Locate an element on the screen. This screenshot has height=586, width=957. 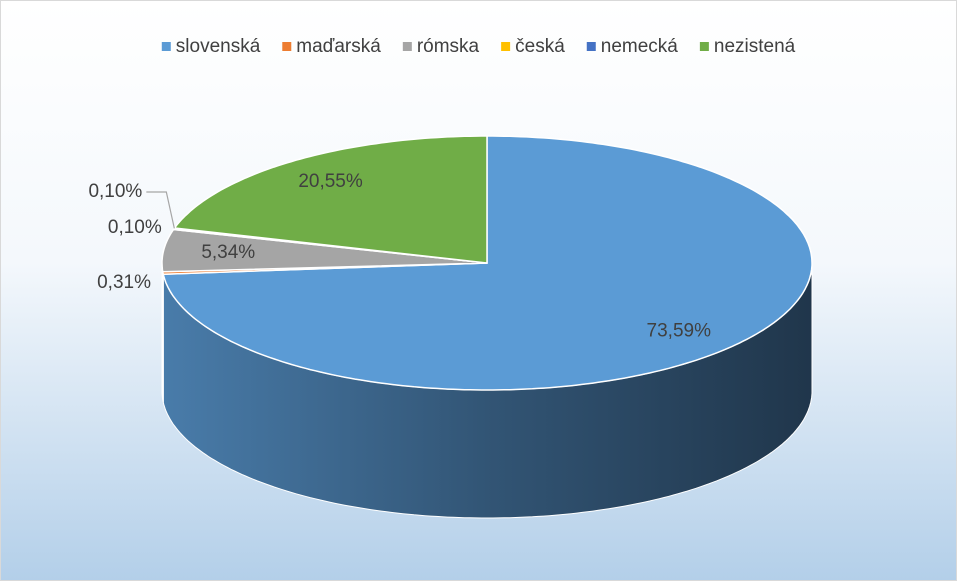
data-label: 0,31% is located at coordinates (124, 282).